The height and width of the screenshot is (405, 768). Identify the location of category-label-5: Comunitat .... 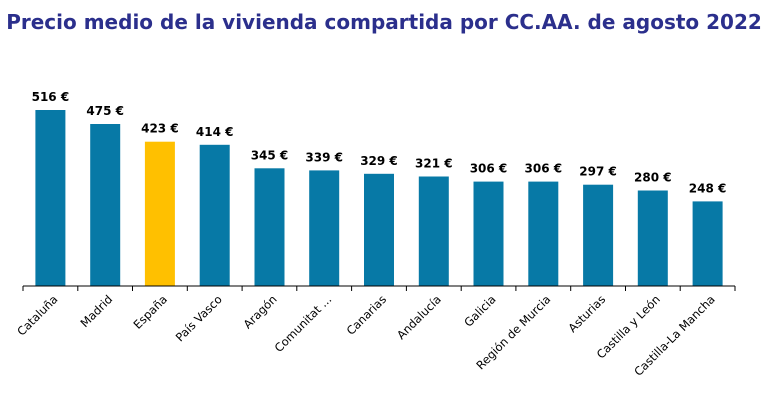
(303, 323).